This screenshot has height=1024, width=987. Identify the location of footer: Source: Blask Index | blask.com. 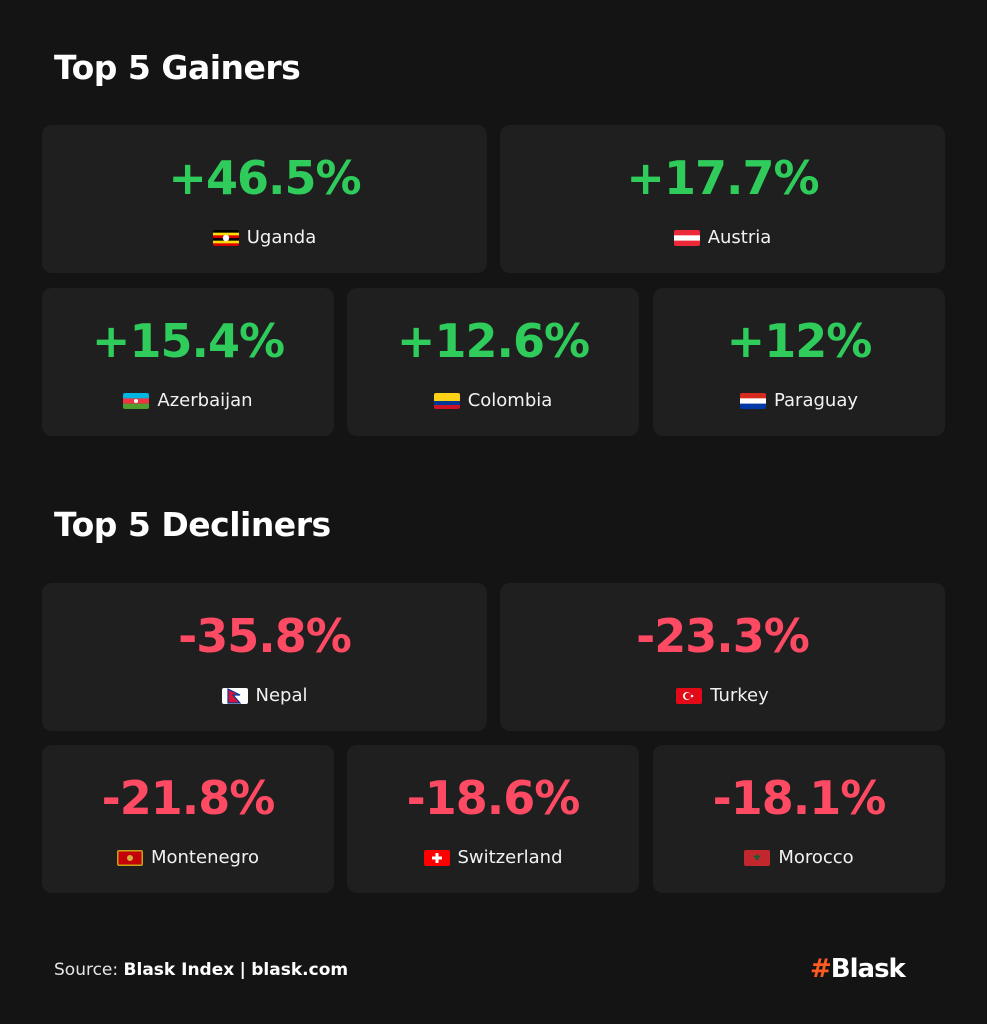
(201, 970).